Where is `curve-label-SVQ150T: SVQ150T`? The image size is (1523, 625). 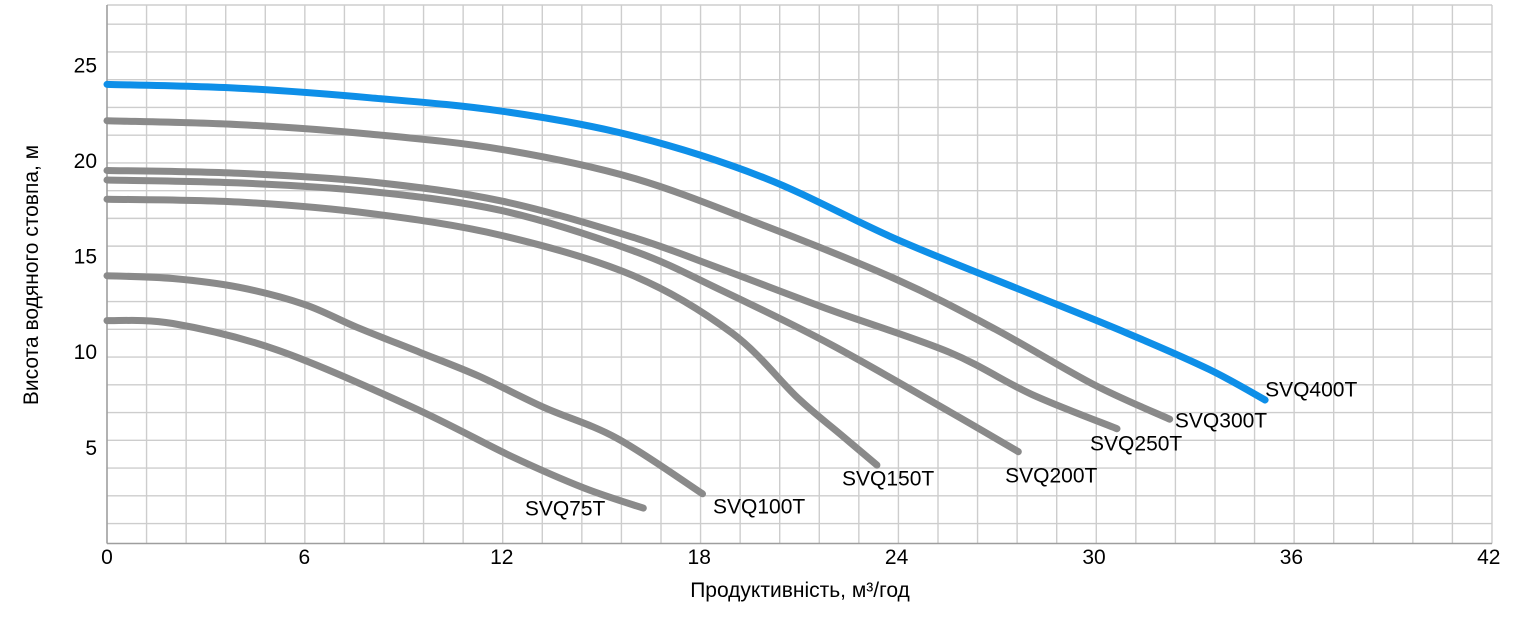 curve-label-SVQ150T: SVQ150T is located at coordinates (888, 478).